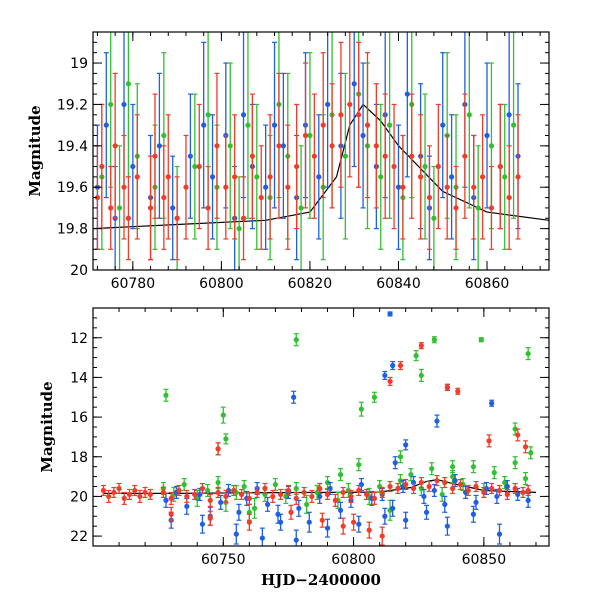 This screenshot has width=600, height=600. Describe the element at coordinates (223, 560) in the screenshot. I see `x-tick-label: 60750` at that location.